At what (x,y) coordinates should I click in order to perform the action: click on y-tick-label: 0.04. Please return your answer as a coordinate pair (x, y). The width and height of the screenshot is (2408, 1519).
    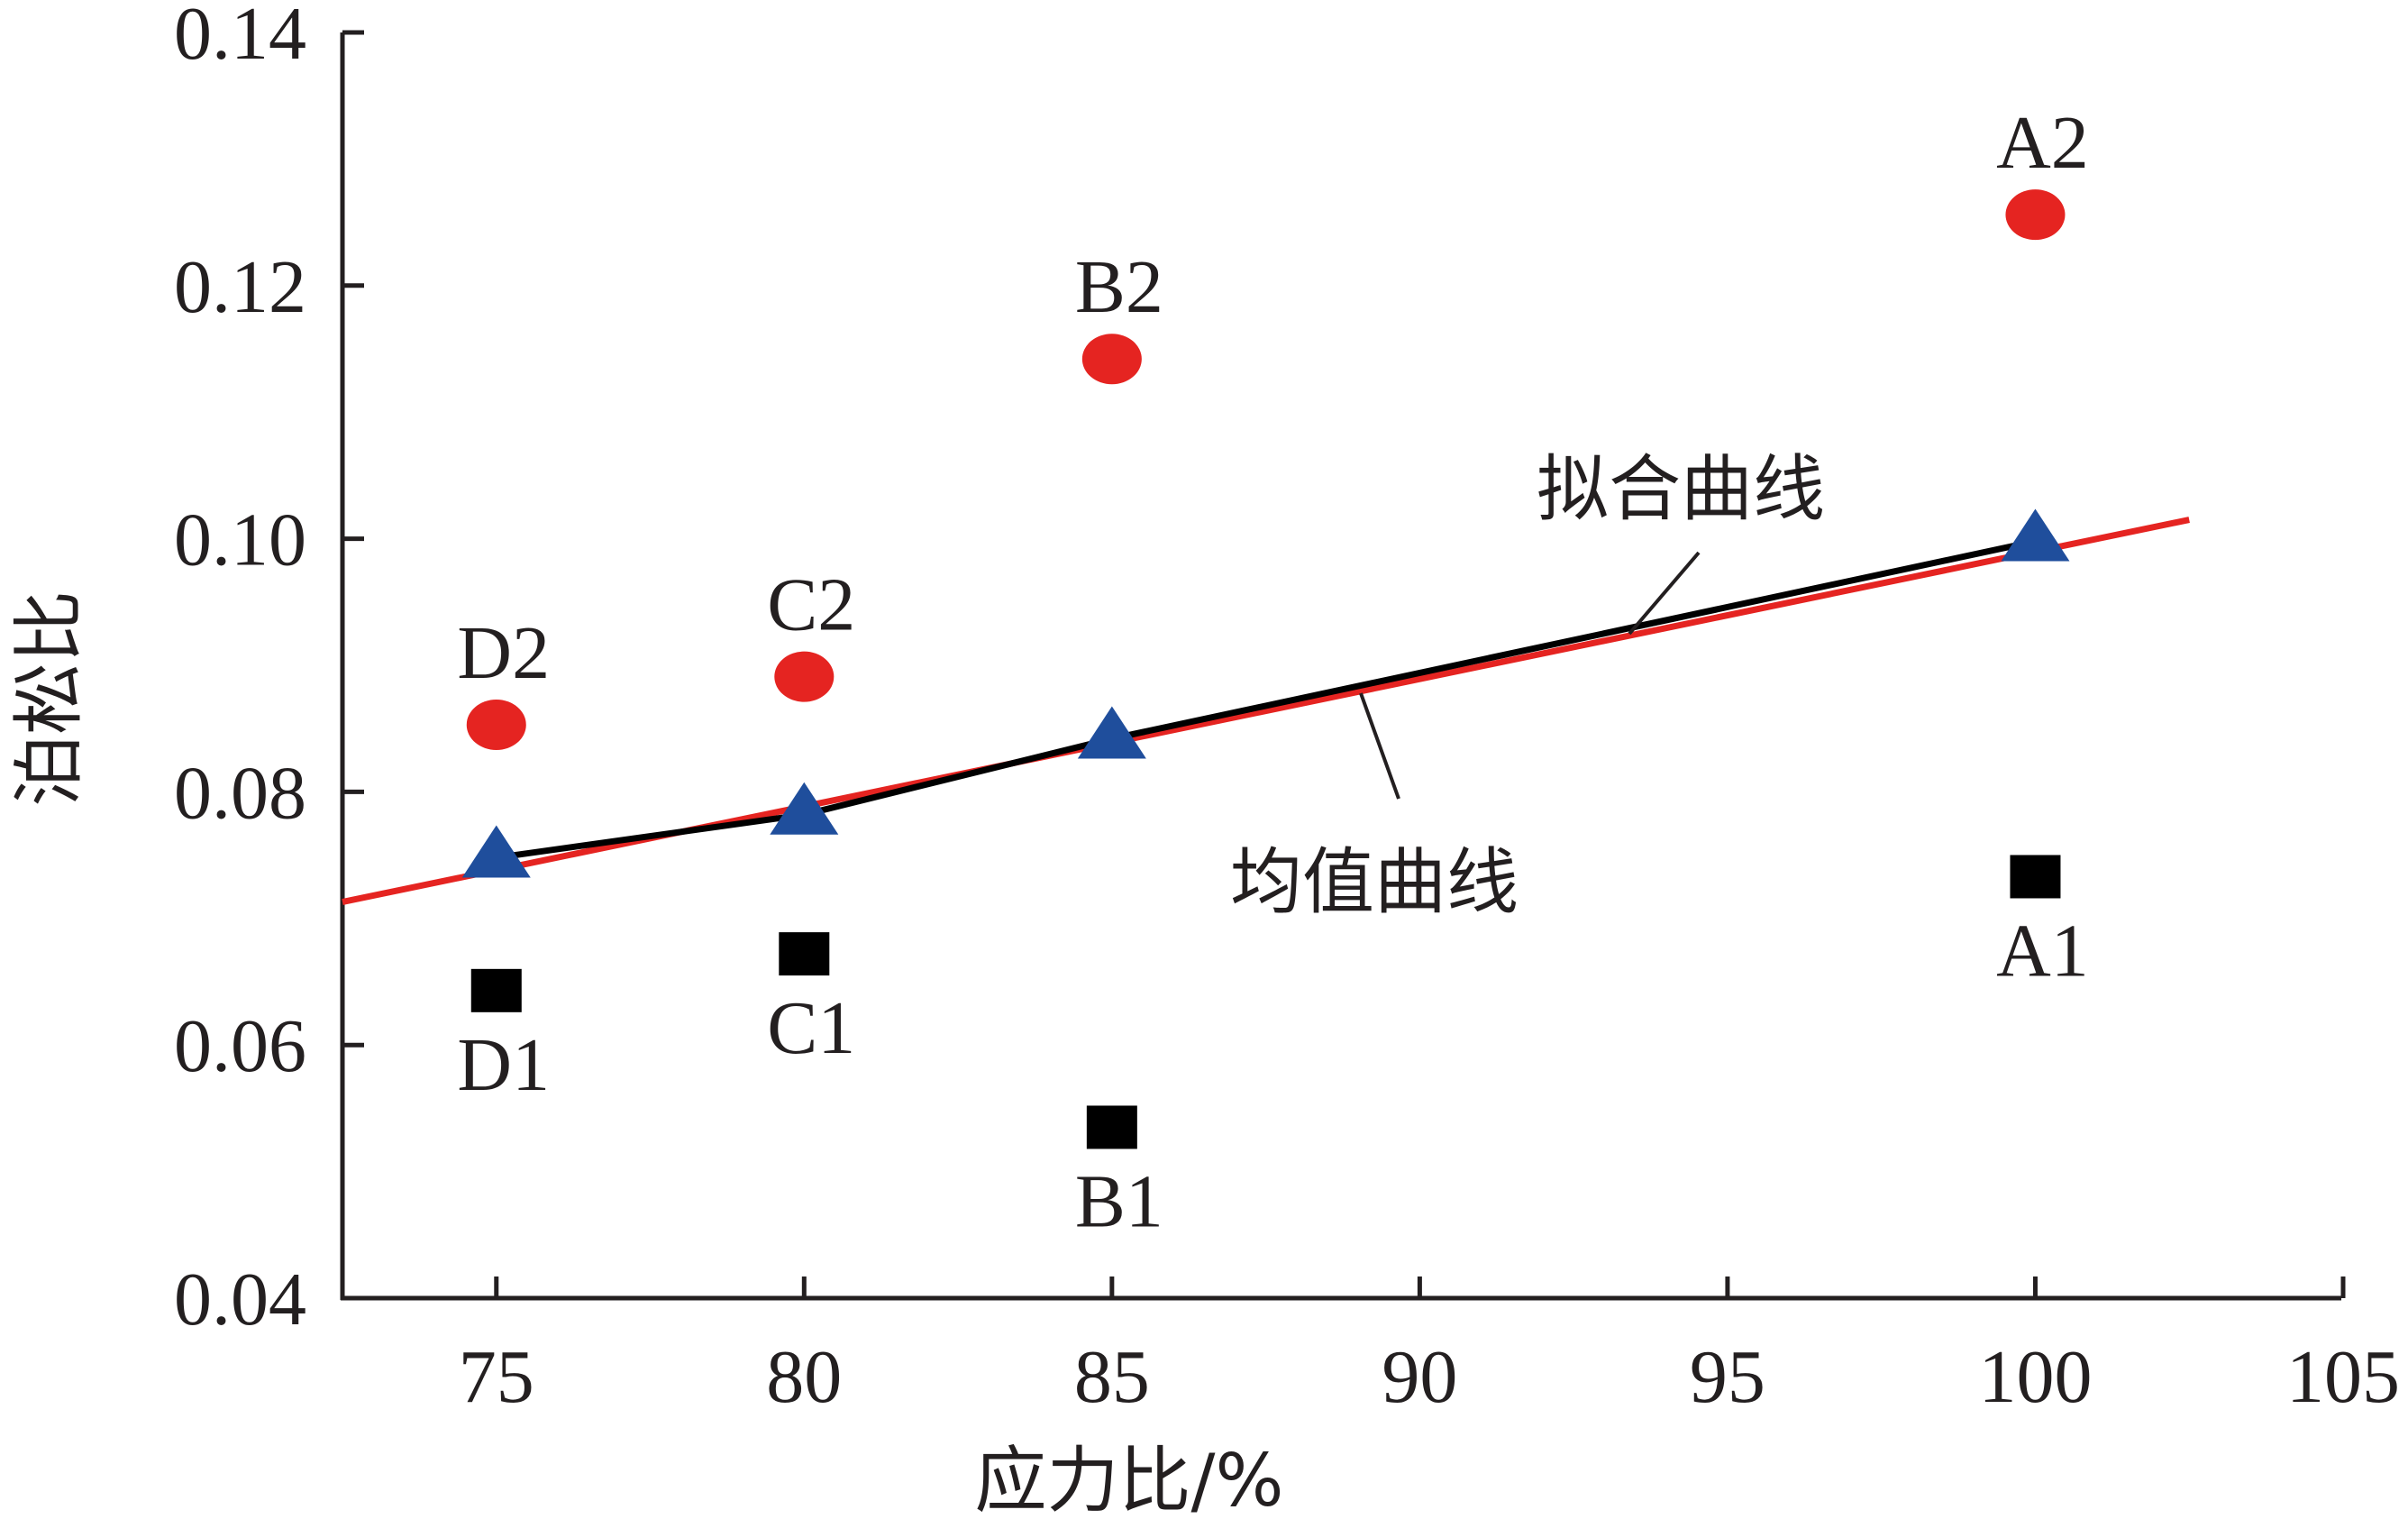
    Looking at the image, I should click on (240, 1299).